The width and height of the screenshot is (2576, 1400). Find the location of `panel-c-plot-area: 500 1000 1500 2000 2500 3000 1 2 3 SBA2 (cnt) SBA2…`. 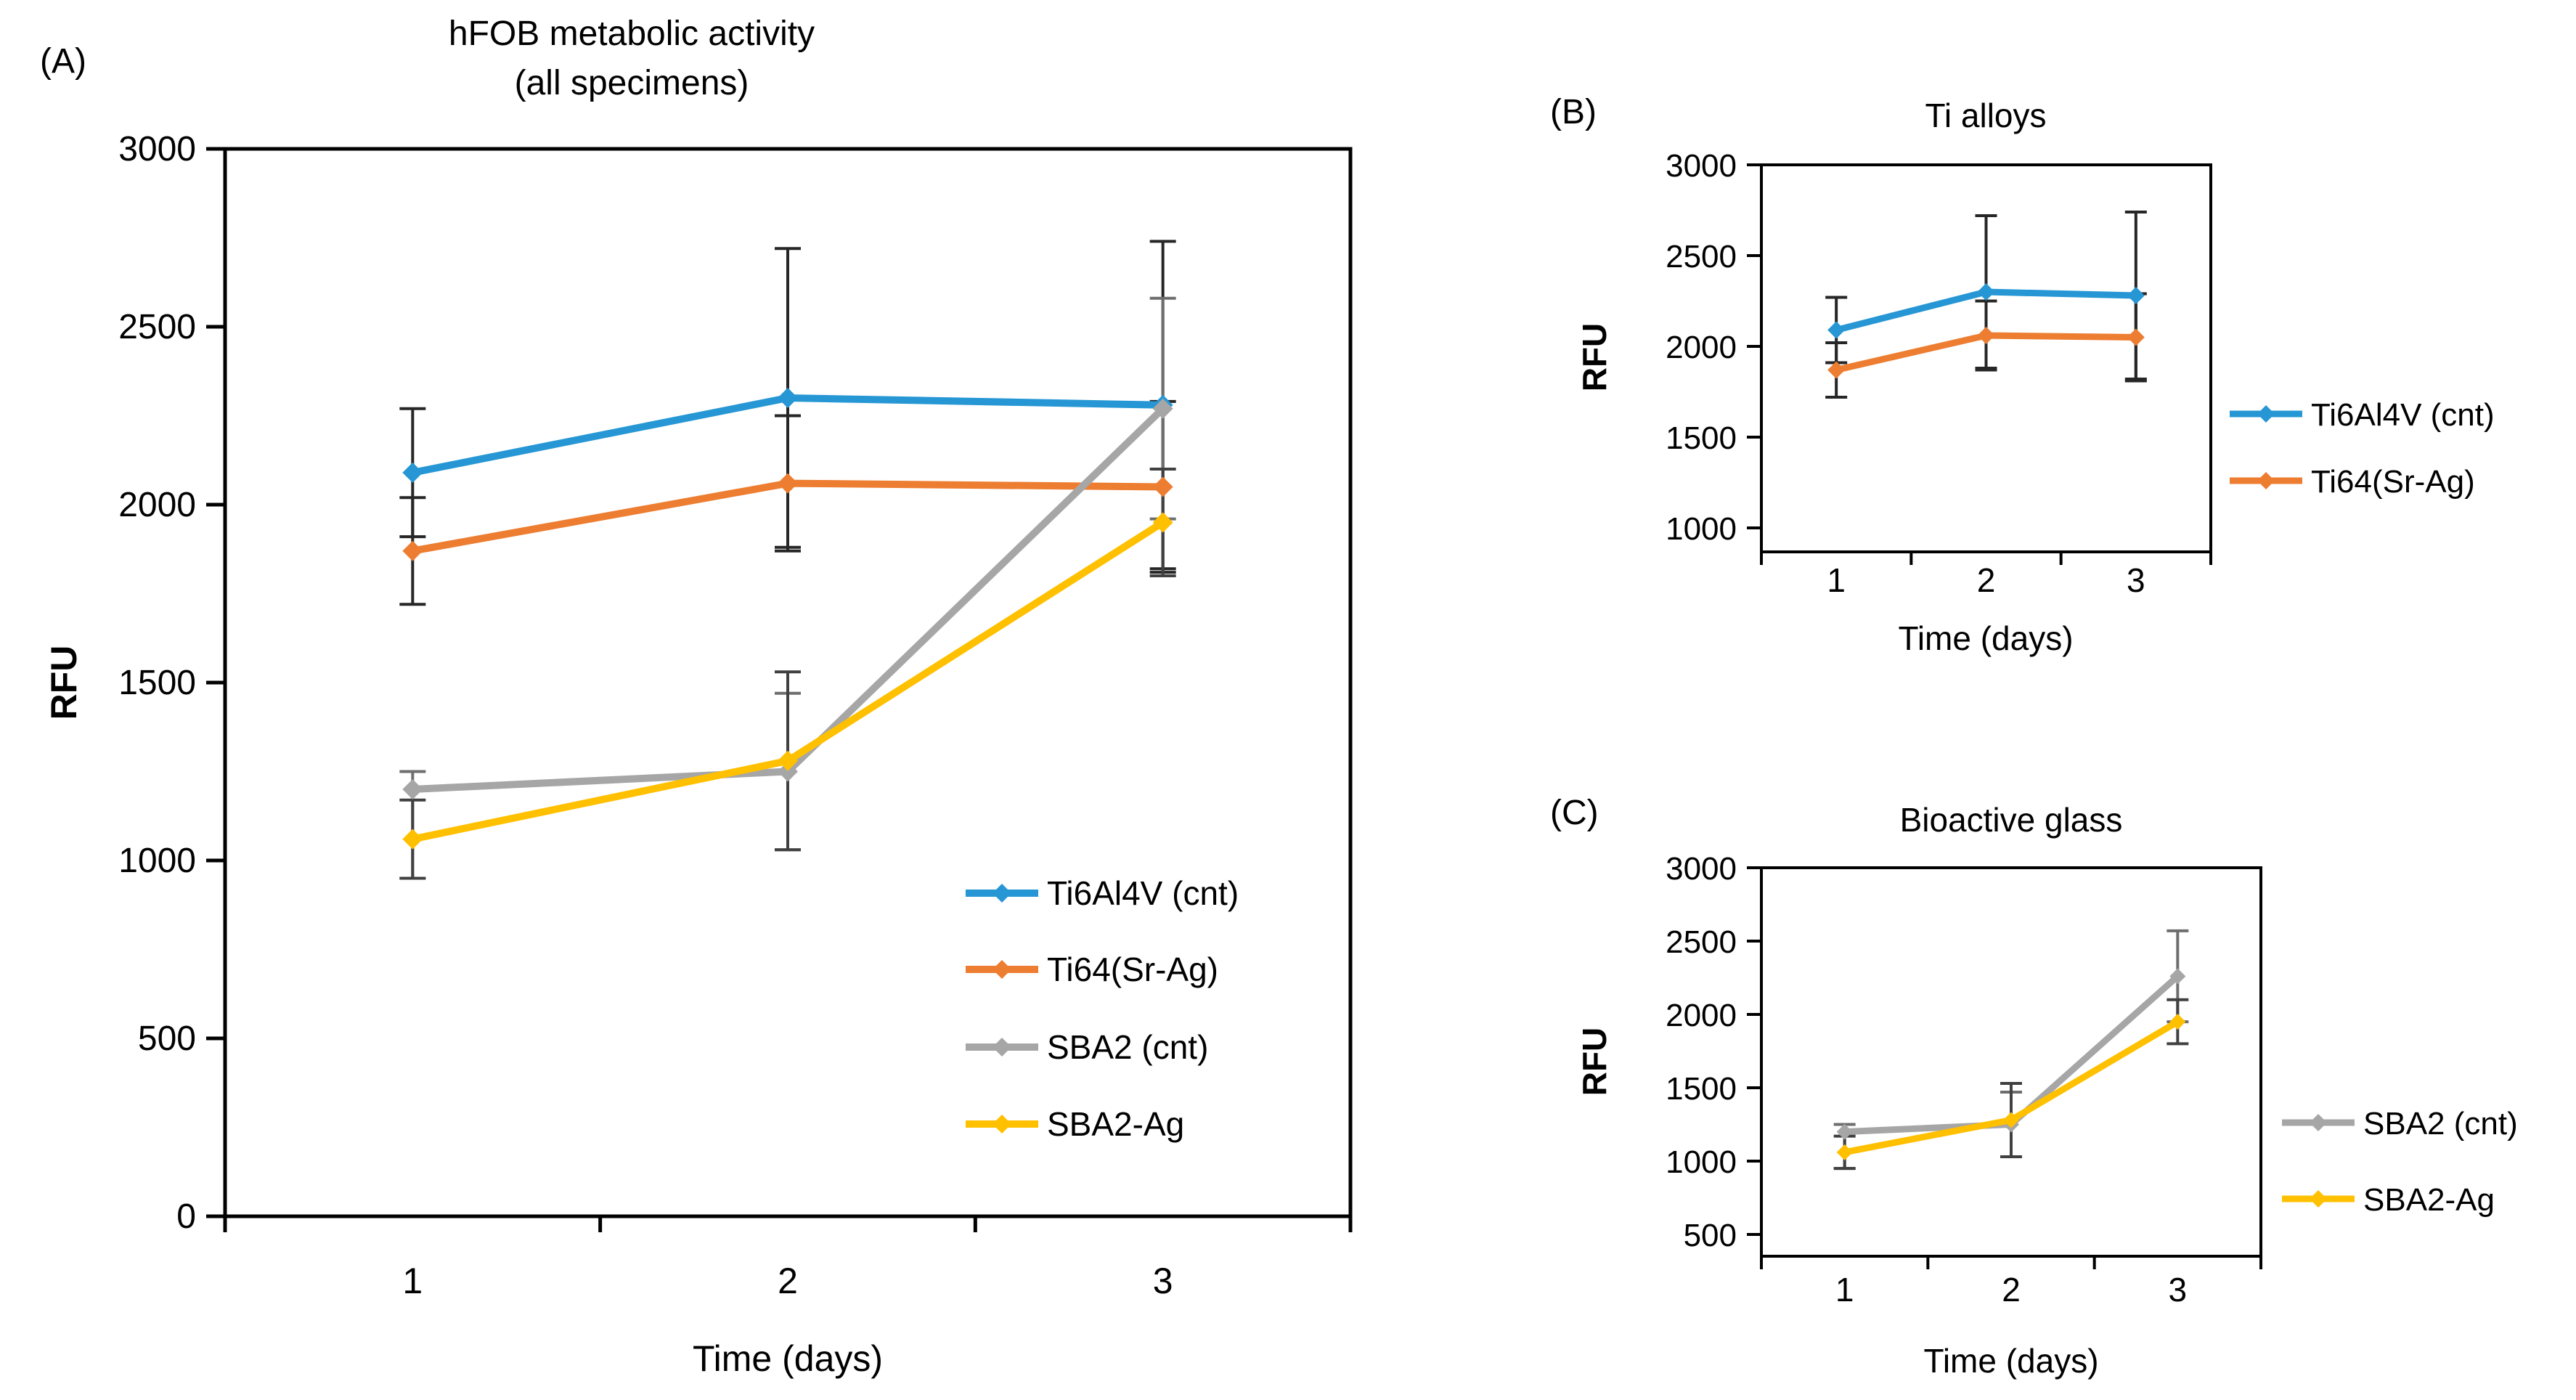

panel-c-plot-area: 500 1000 1500 2000 2500 3000 1 2 3 SBA2 (cnt) SBA2… is located at coordinates (2092, 1080).